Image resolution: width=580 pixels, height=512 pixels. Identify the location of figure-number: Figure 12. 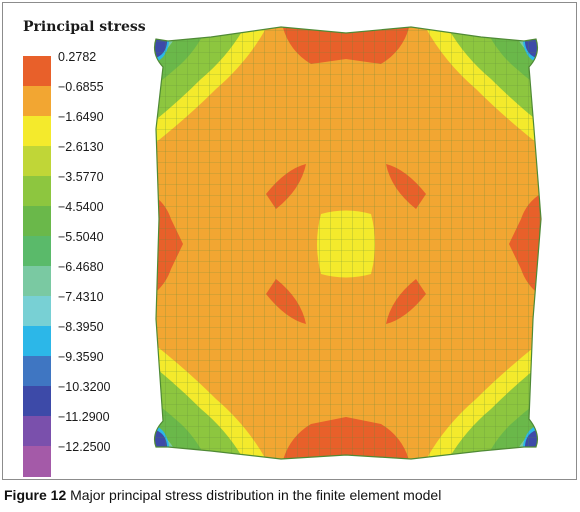
(35, 495).